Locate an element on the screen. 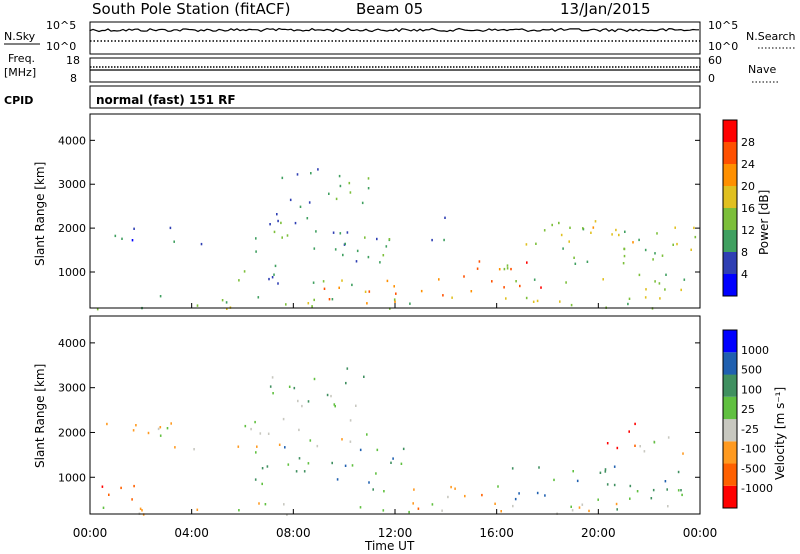  xtick-label: 00:00 is located at coordinates (90, 533).